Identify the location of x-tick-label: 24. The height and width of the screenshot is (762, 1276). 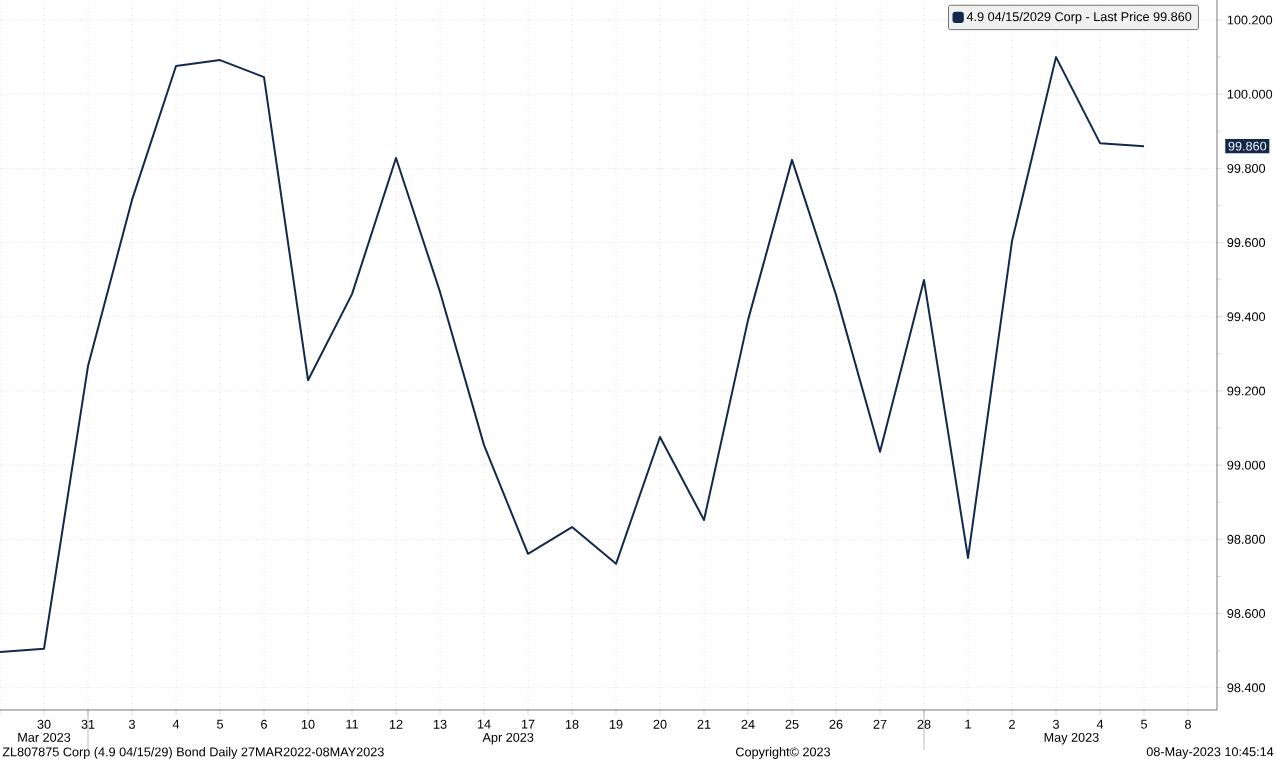
(748, 724).